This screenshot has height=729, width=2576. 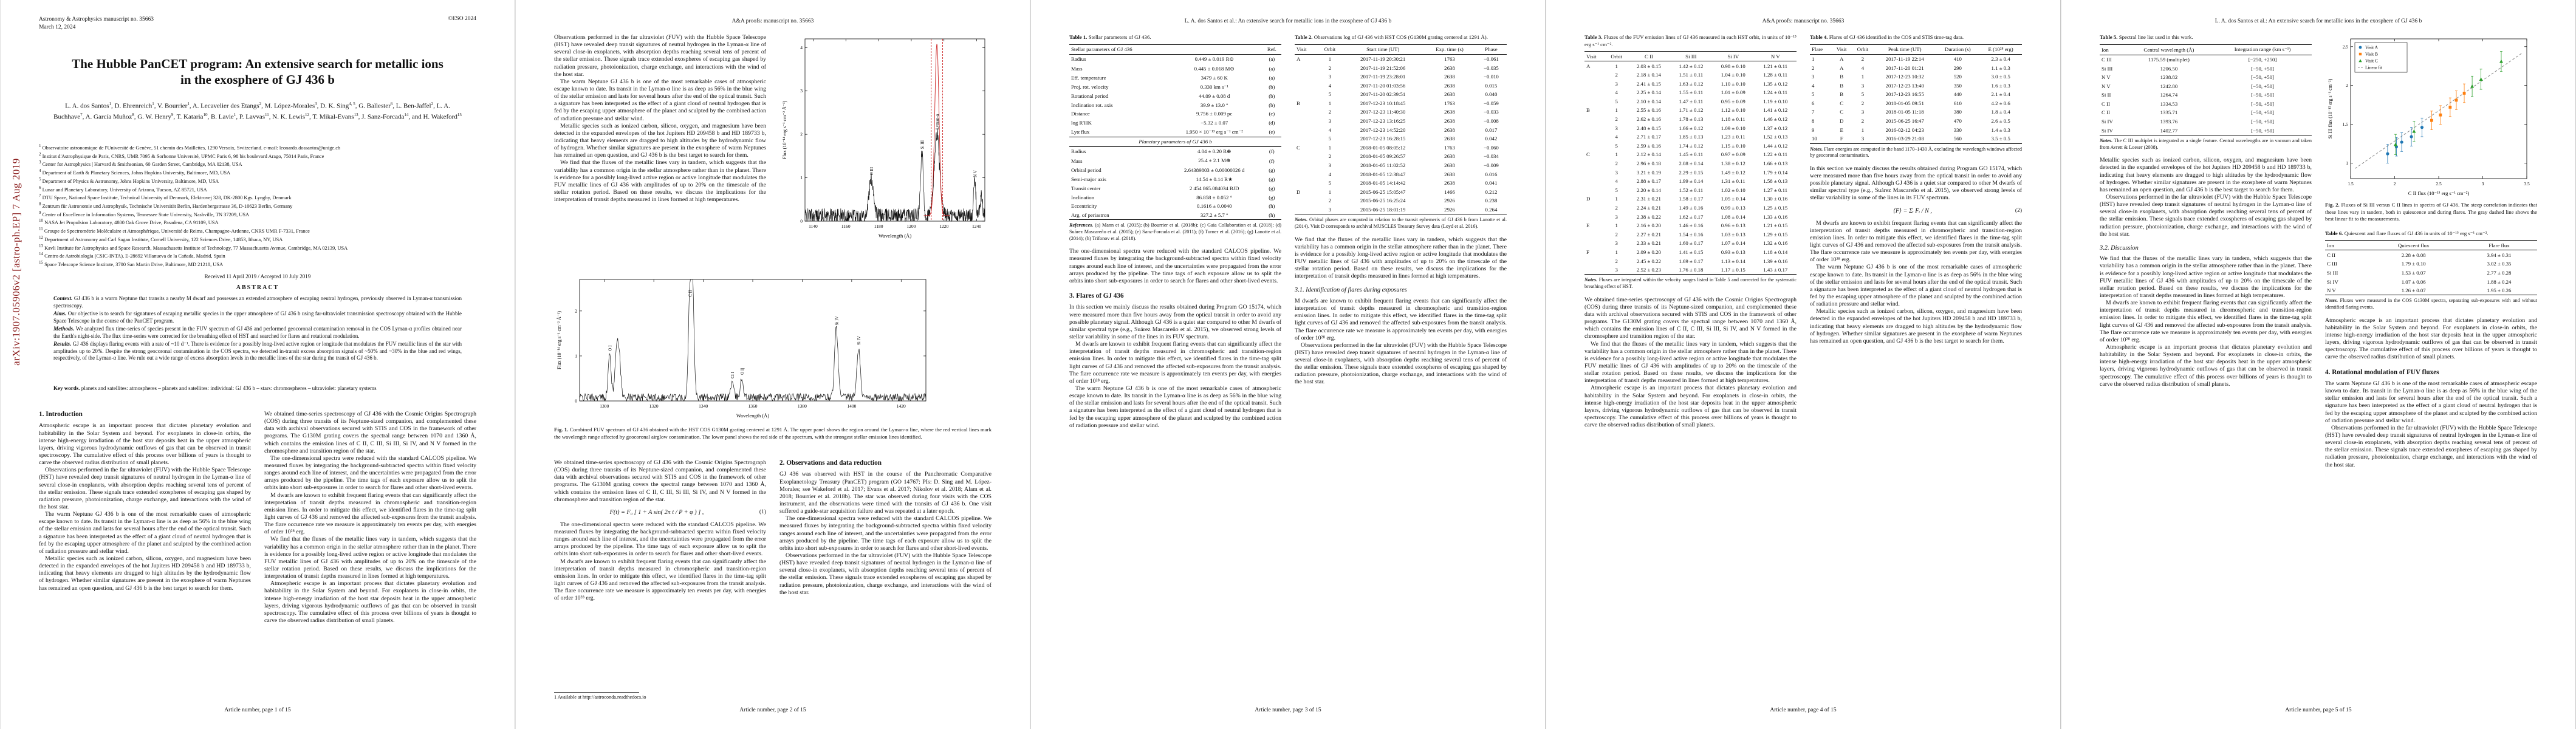 What do you see at coordinates (1803, 710) in the screenshot?
I see `page-footer: Article number, page 4 of 15` at bounding box center [1803, 710].